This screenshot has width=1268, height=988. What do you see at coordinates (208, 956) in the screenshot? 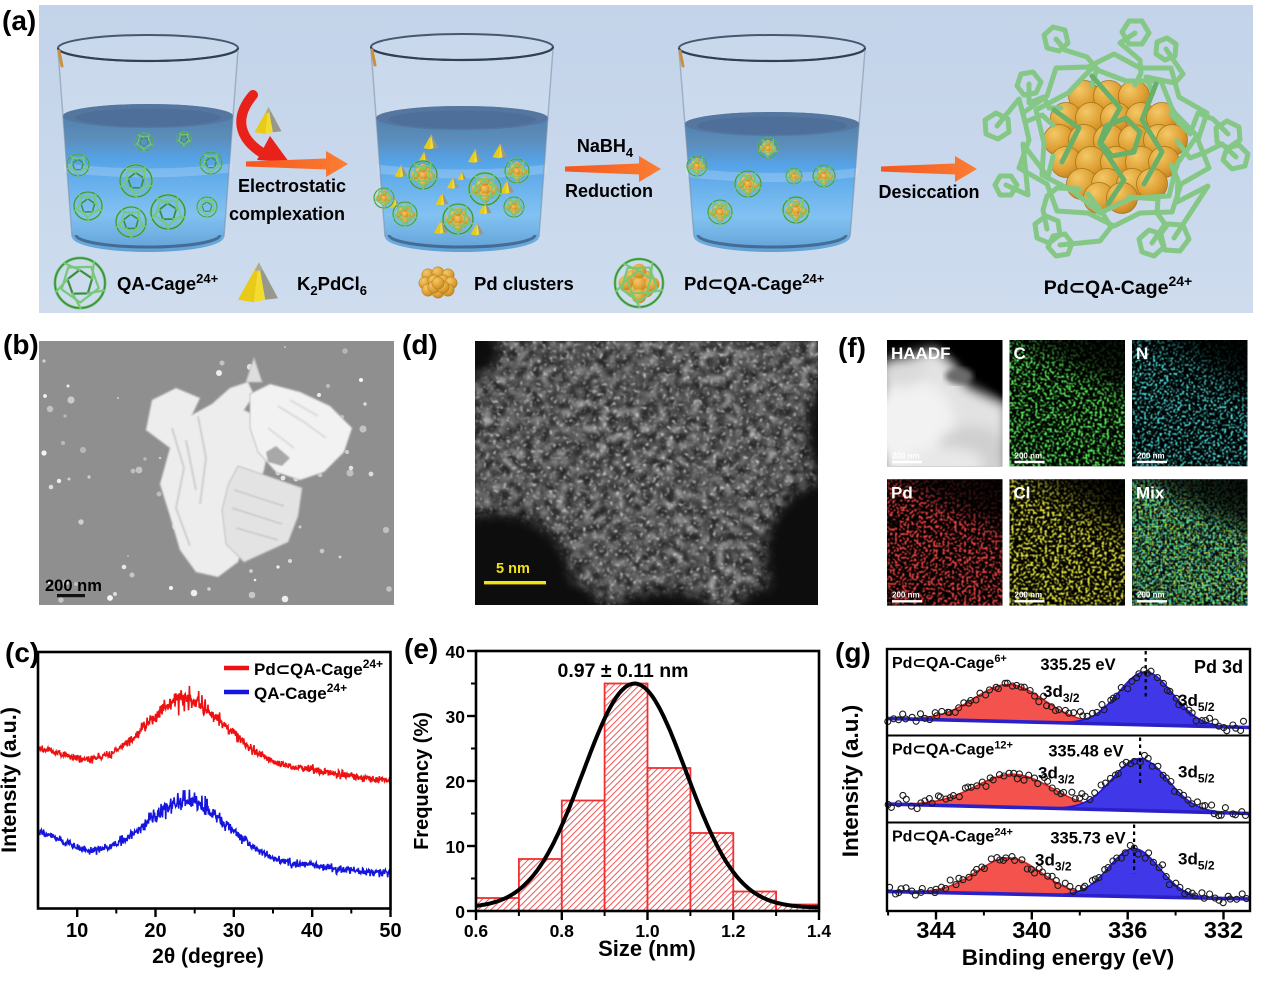
I see `svg-text: 2θ (degree)` at bounding box center [208, 956].